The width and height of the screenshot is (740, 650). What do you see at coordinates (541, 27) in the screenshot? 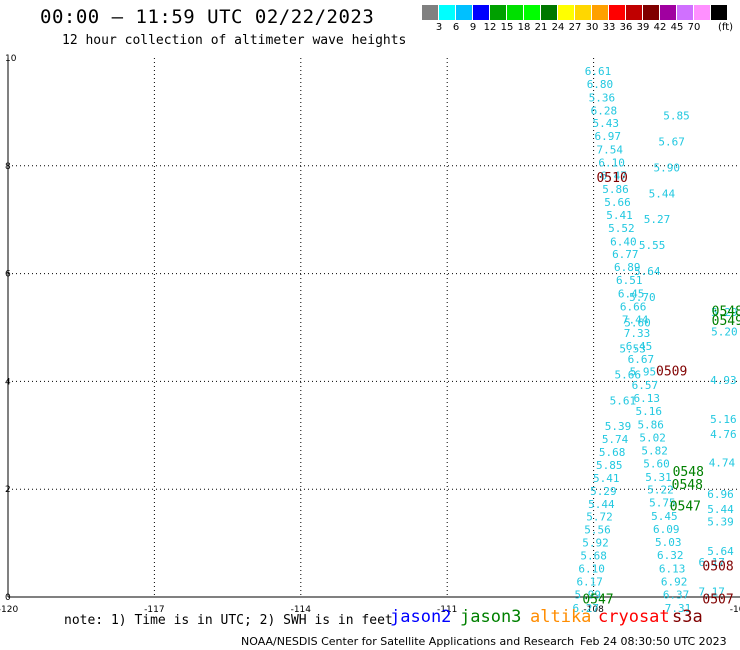
I see `color-scale-tick: 21` at bounding box center [541, 27].